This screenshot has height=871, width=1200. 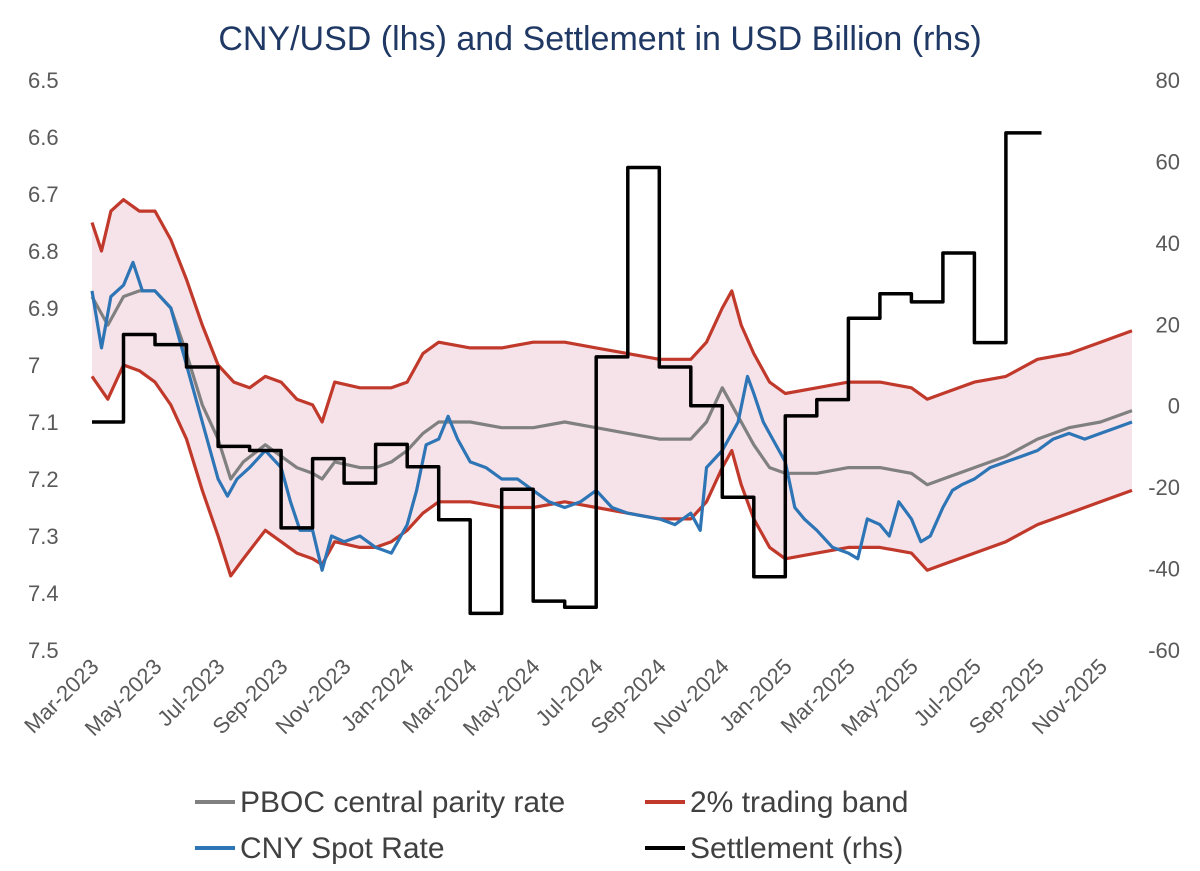 What do you see at coordinates (1168, 161) in the screenshot?
I see `right-tick-label: 60` at bounding box center [1168, 161].